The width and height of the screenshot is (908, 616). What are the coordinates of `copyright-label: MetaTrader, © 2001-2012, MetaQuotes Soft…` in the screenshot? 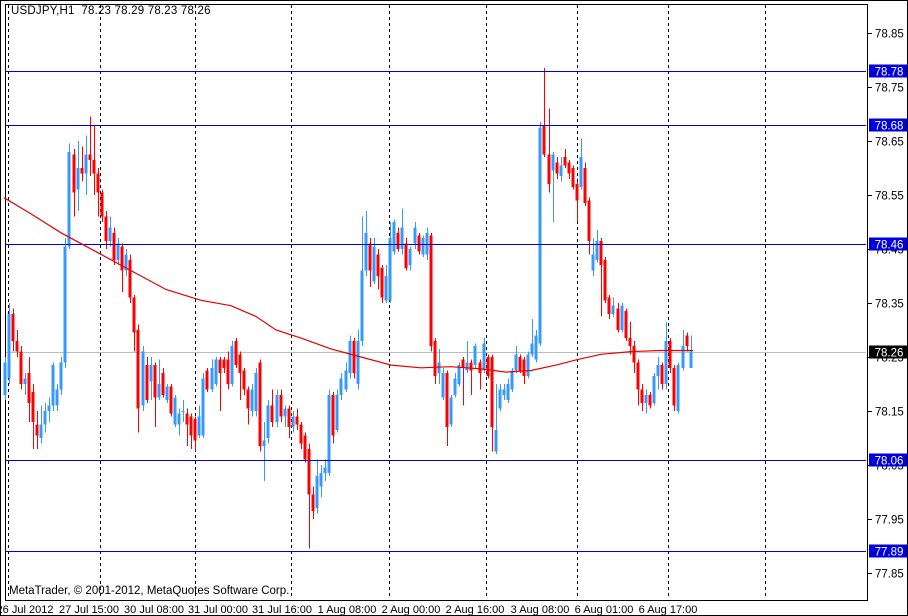 It's located at (149, 591).